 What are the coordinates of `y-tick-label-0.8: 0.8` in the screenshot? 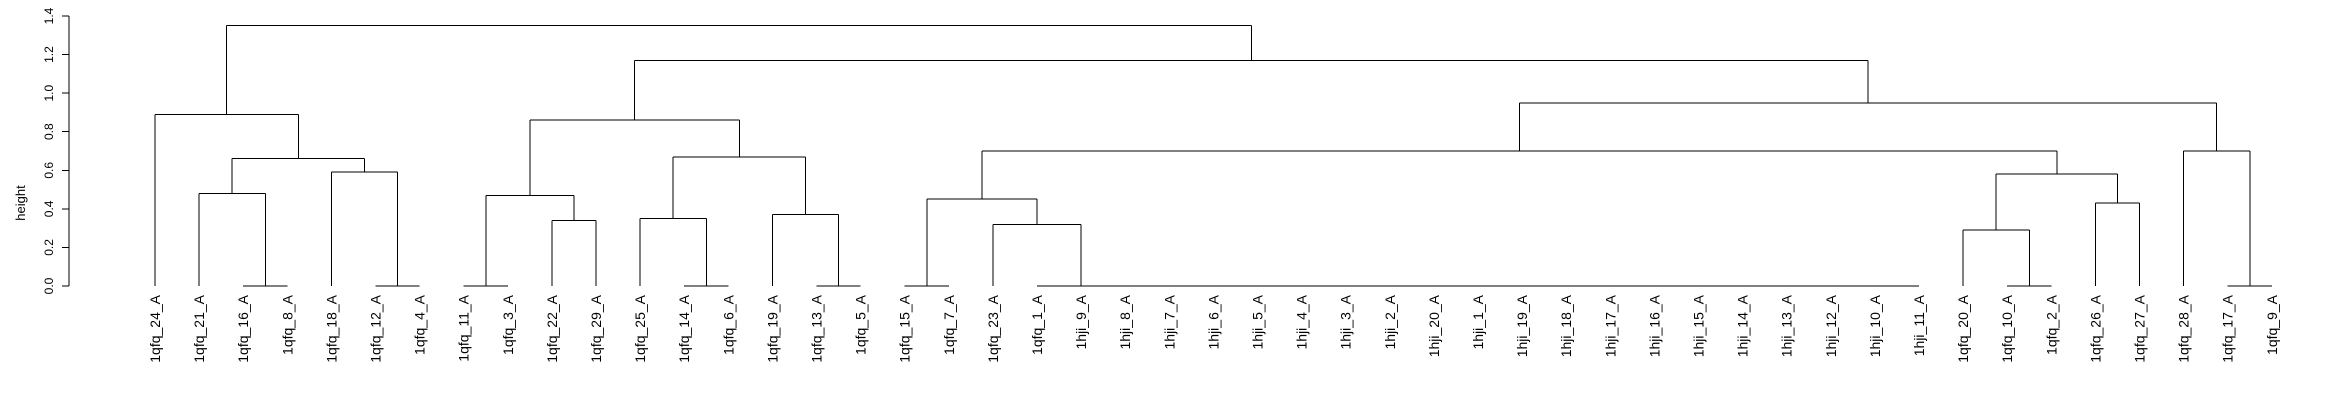 It's located at (49, 131).